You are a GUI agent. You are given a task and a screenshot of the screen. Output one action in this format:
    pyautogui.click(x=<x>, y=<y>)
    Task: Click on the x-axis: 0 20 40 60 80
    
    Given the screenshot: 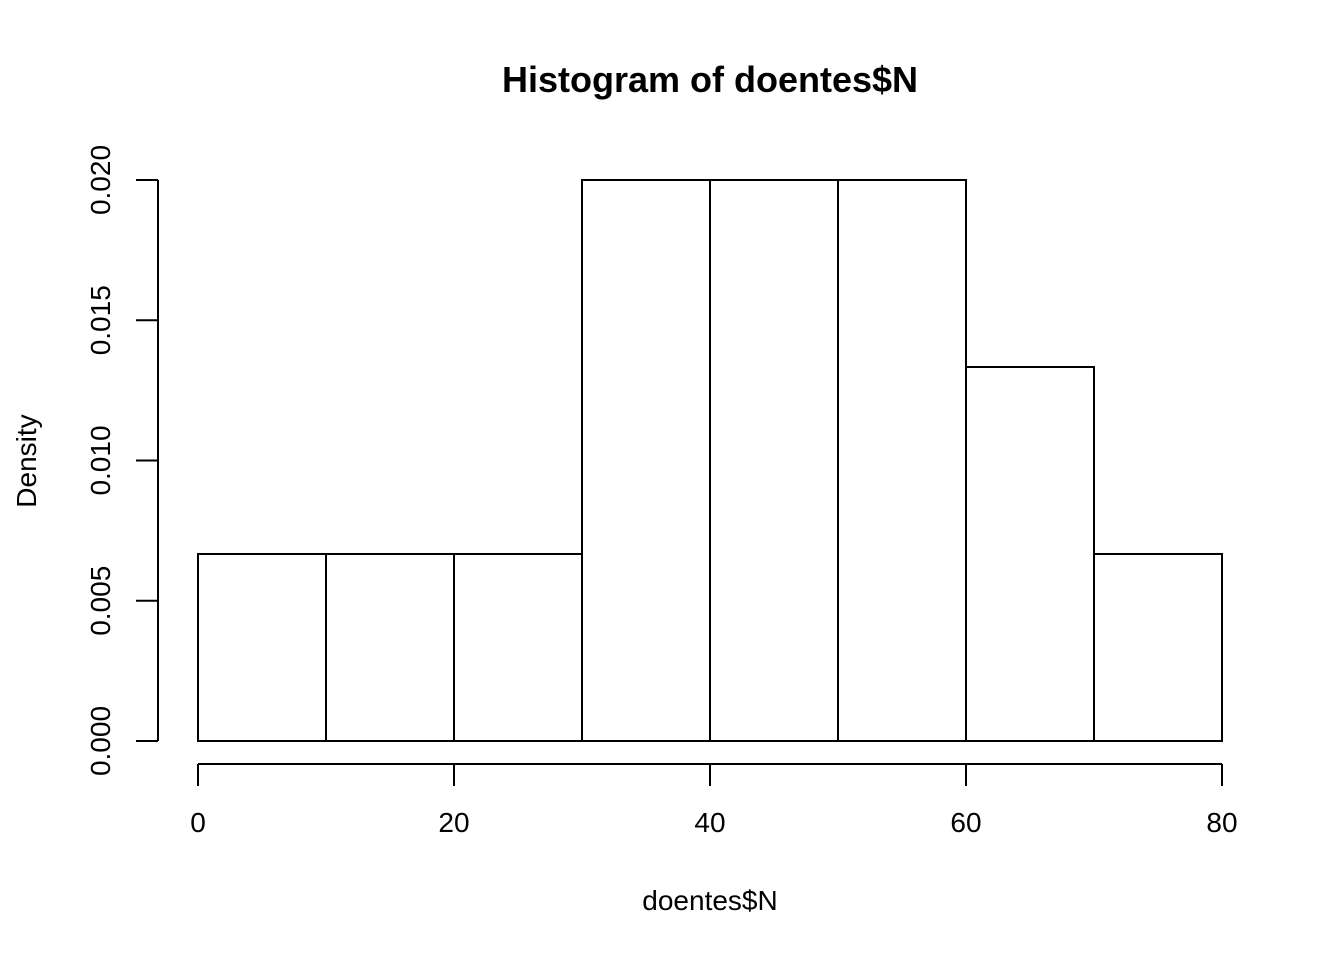 What is the action you would take?
    pyautogui.click(x=714, y=800)
    